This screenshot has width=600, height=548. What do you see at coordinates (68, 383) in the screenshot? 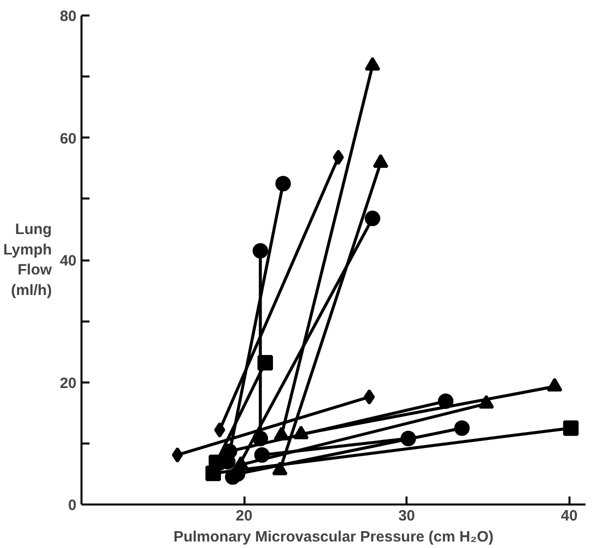
I see `y-tick-label: 20` at bounding box center [68, 383].